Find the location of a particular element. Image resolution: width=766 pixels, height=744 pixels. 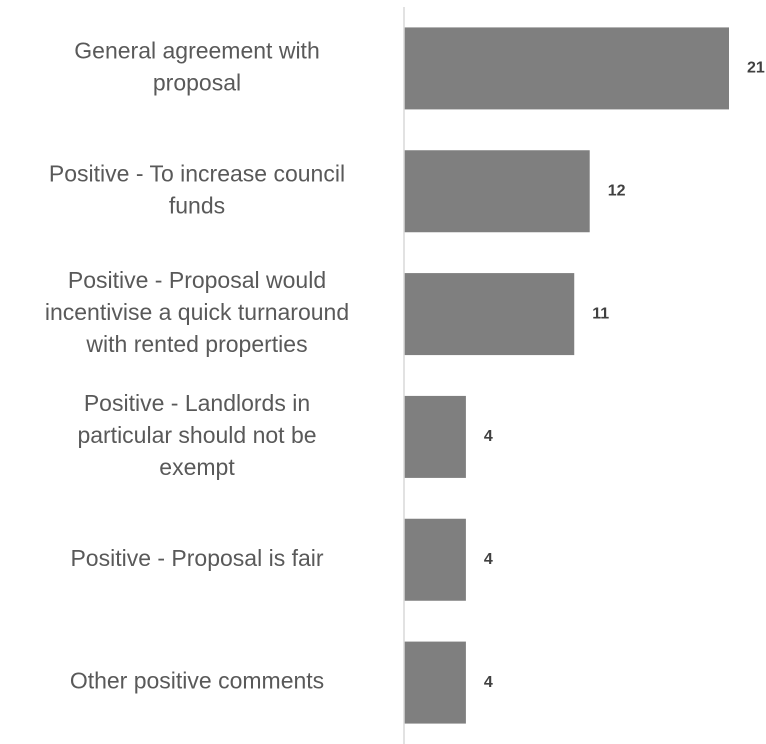

value-label-5: 4 is located at coordinates (488, 682).